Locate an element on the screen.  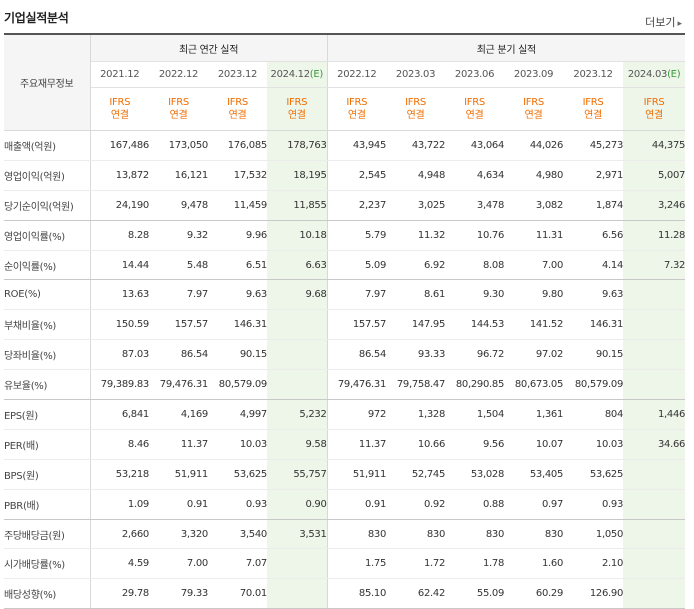
table-row: 시가배당률(%) 4.59 7.00 7.07 1.75 1.72 1.78 1.60 2.10 is located at coordinates (345, 564).